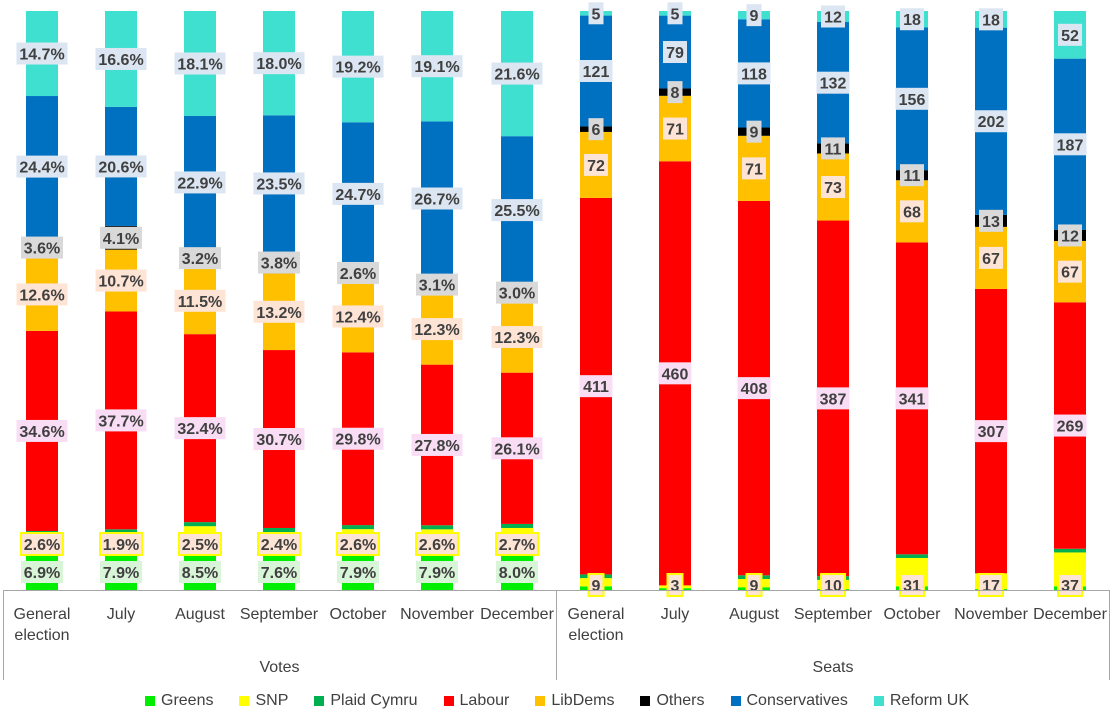 The height and width of the screenshot is (713, 1114). I want to click on data-label-votes-october-labour: 29.8%, so click(357, 440).